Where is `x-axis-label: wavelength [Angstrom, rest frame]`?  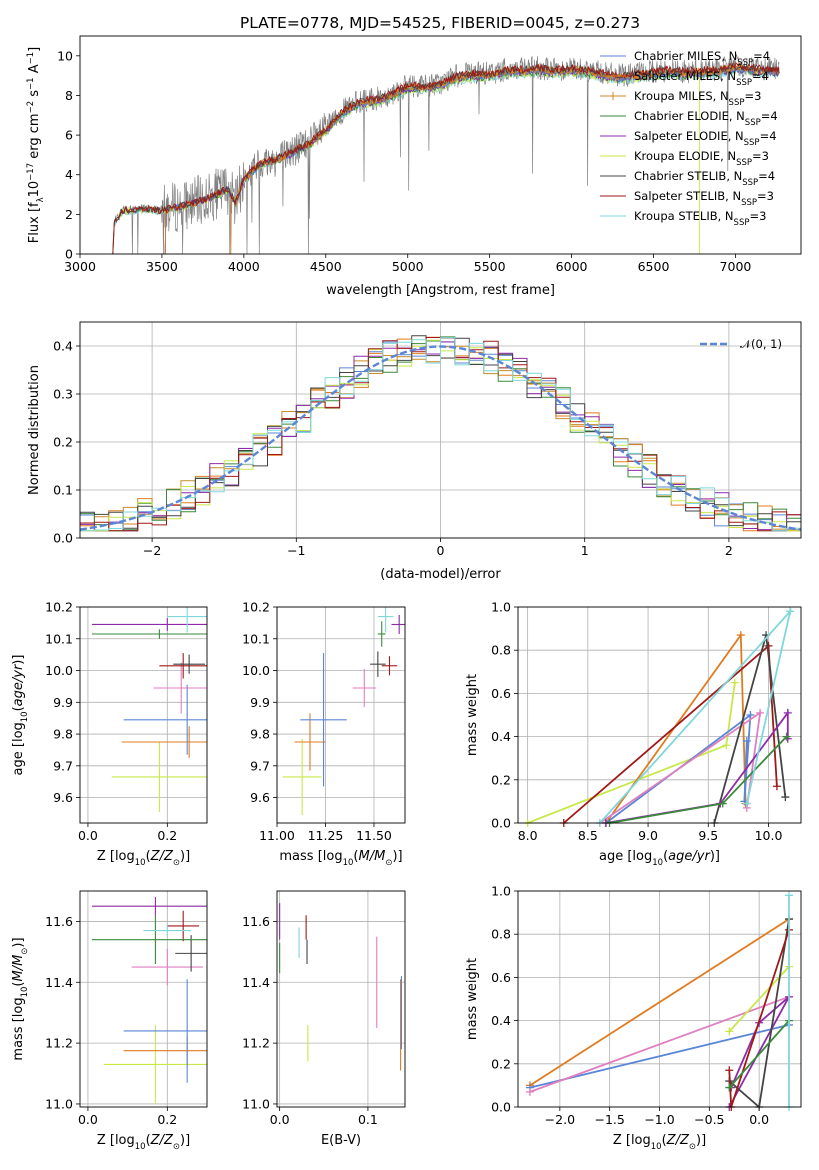
x-axis-label: wavelength [Angstrom, rest frame] is located at coordinates (440, 290).